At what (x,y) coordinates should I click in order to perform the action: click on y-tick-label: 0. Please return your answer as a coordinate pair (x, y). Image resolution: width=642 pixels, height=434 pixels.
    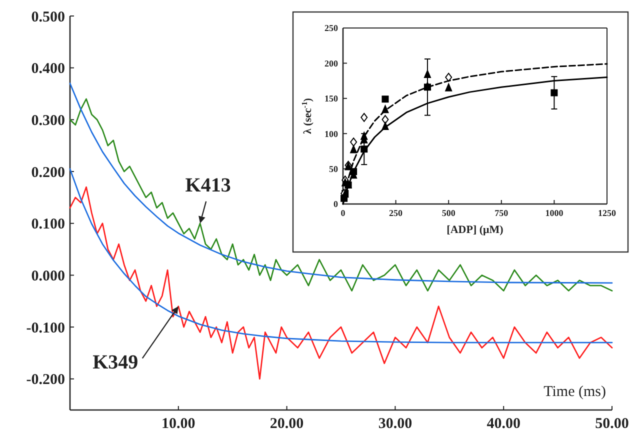
    Looking at the image, I should click on (336, 204).